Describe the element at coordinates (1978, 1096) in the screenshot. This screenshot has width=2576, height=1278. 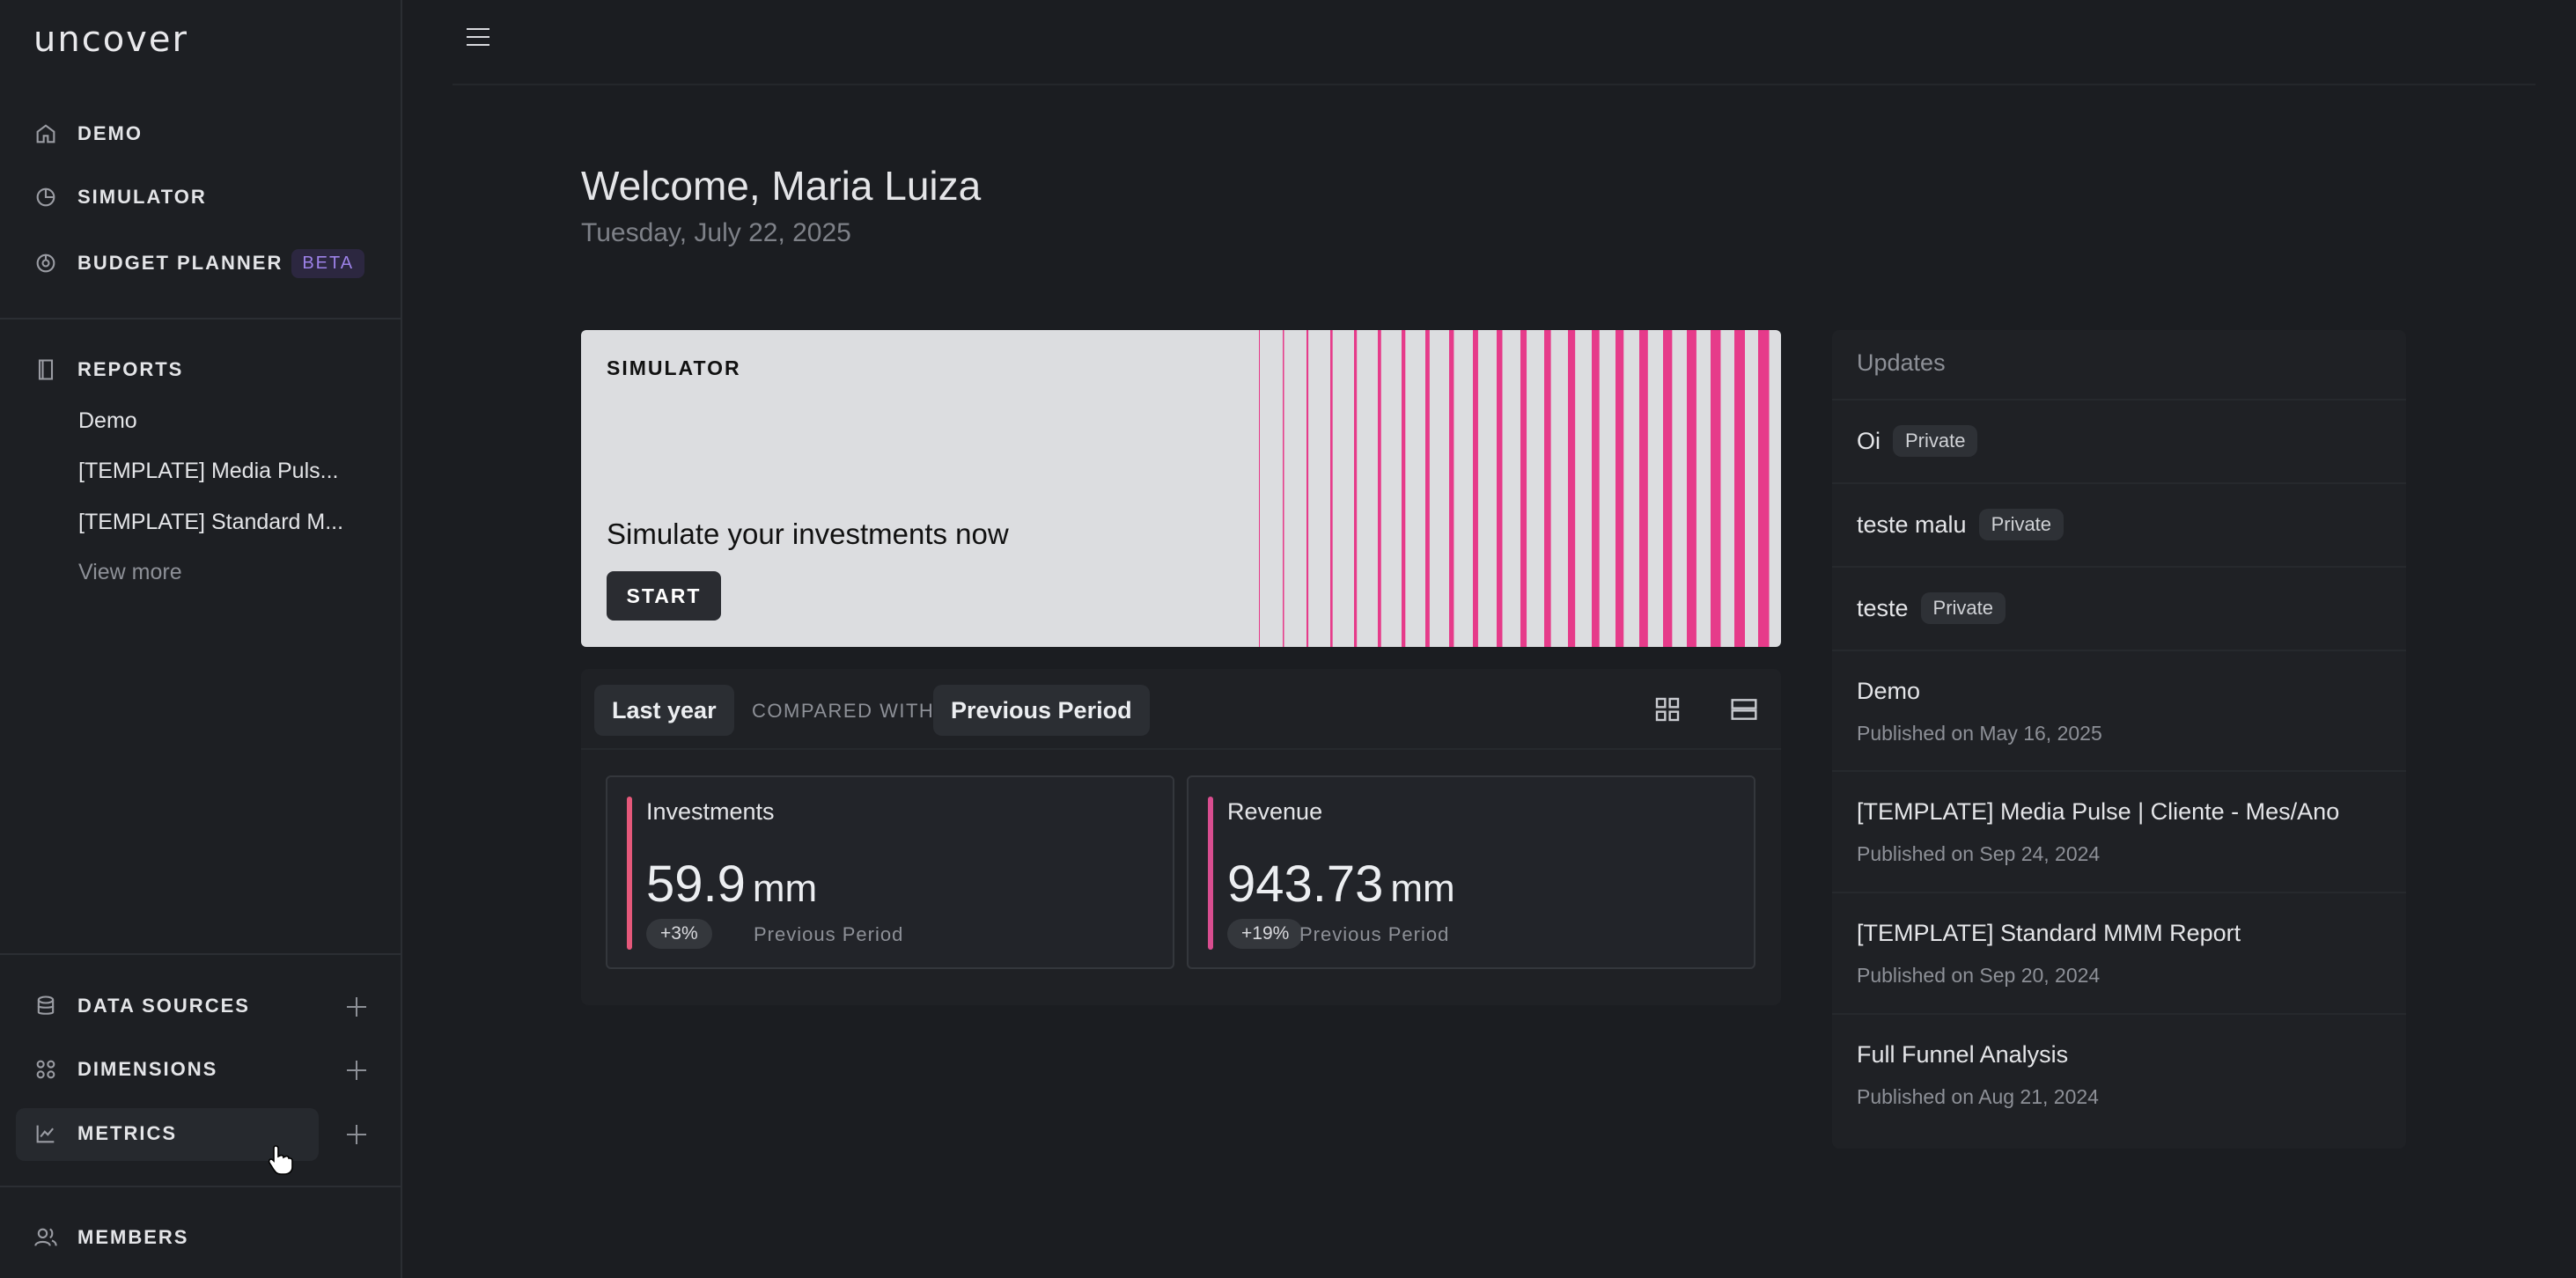
I see `update-published-date: Published on Aug 21, 2024` at that location.